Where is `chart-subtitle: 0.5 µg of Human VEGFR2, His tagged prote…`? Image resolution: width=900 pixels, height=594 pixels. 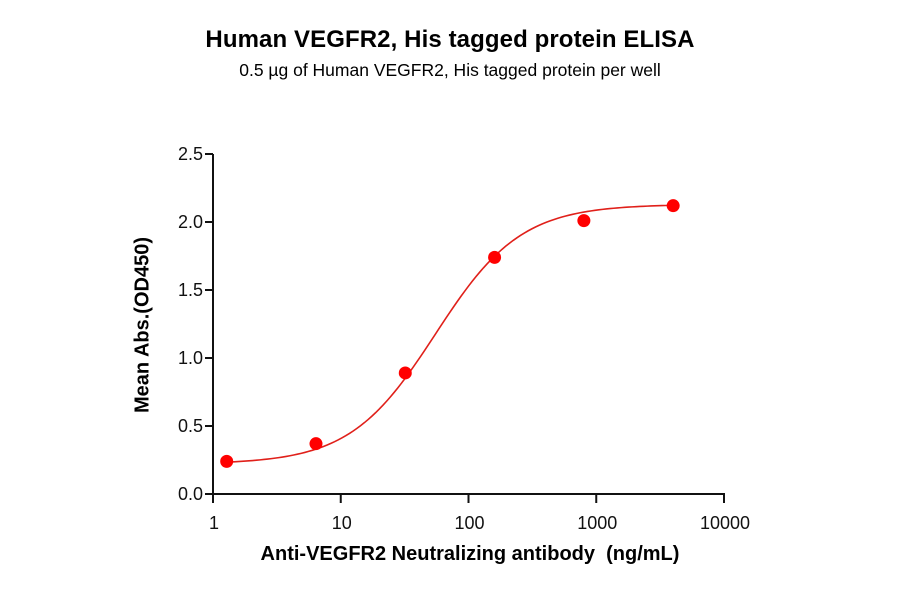 chart-subtitle: 0.5 µg of Human VEGFR2, His tagged prote… is located at coordinates (450, 70).